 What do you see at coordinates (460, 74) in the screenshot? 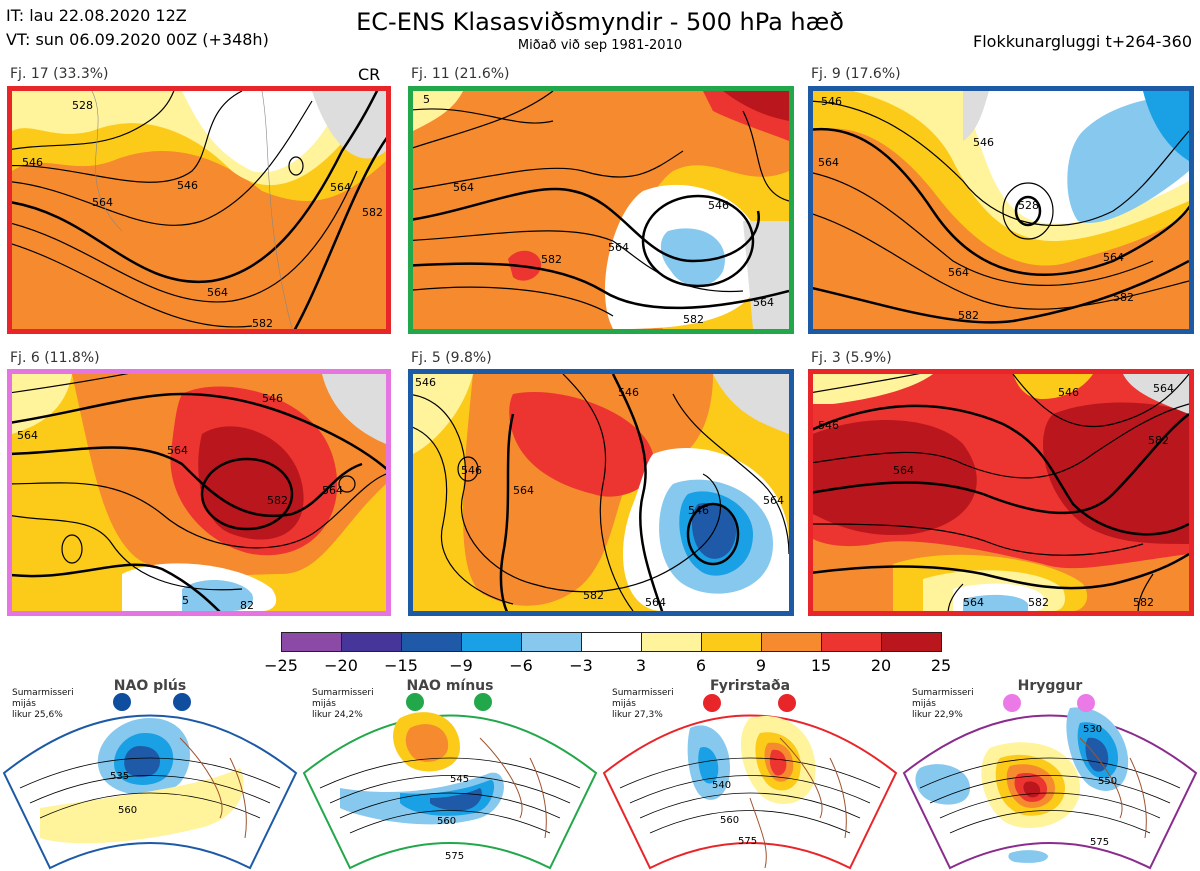
I see `panel-2-label: Fj. 11 (21.6%)` at bounding box center [460, 74].